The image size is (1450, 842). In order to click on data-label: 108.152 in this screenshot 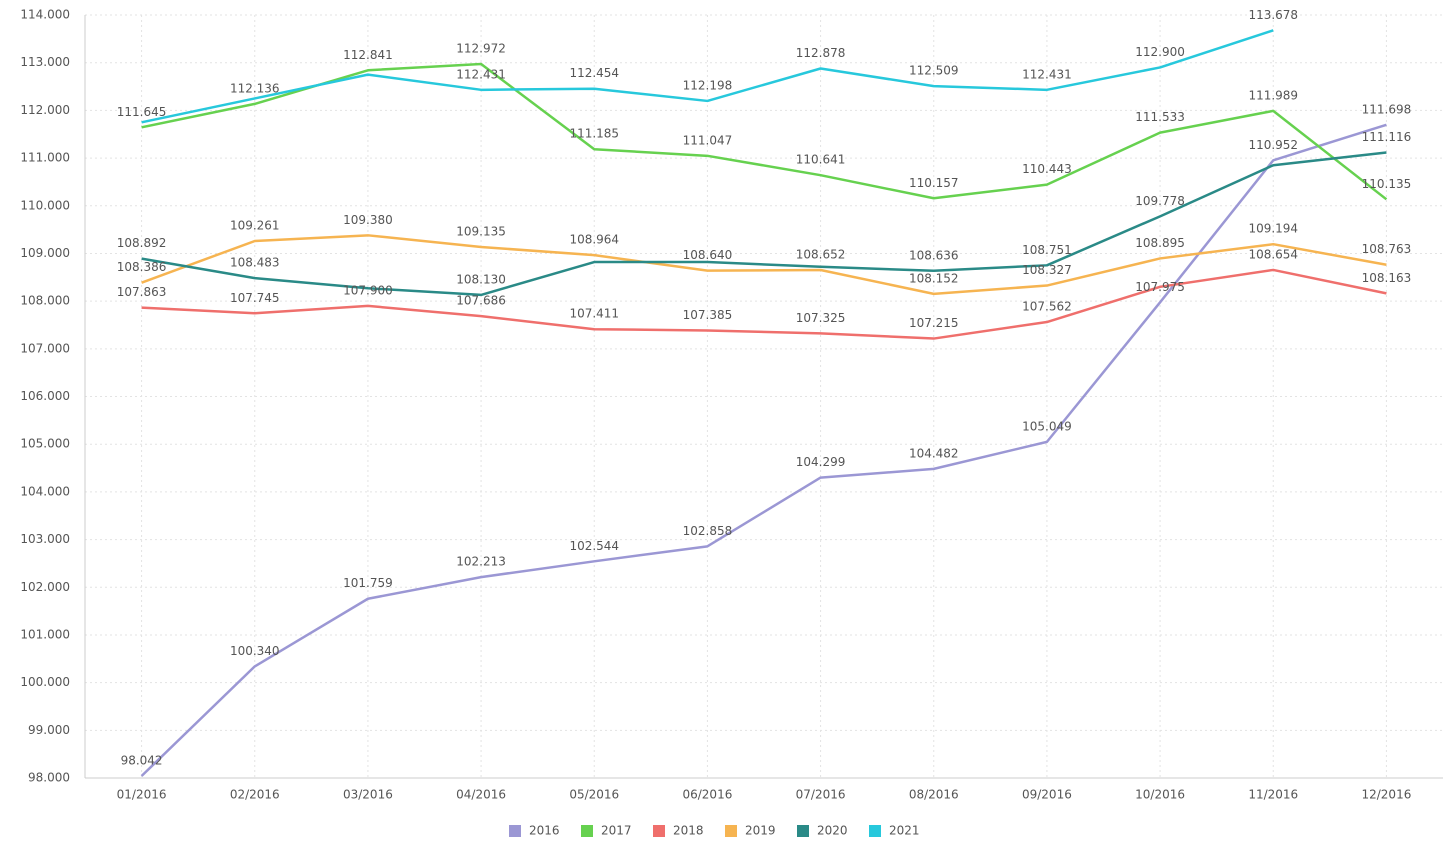, I will do `click(934, 278)`.